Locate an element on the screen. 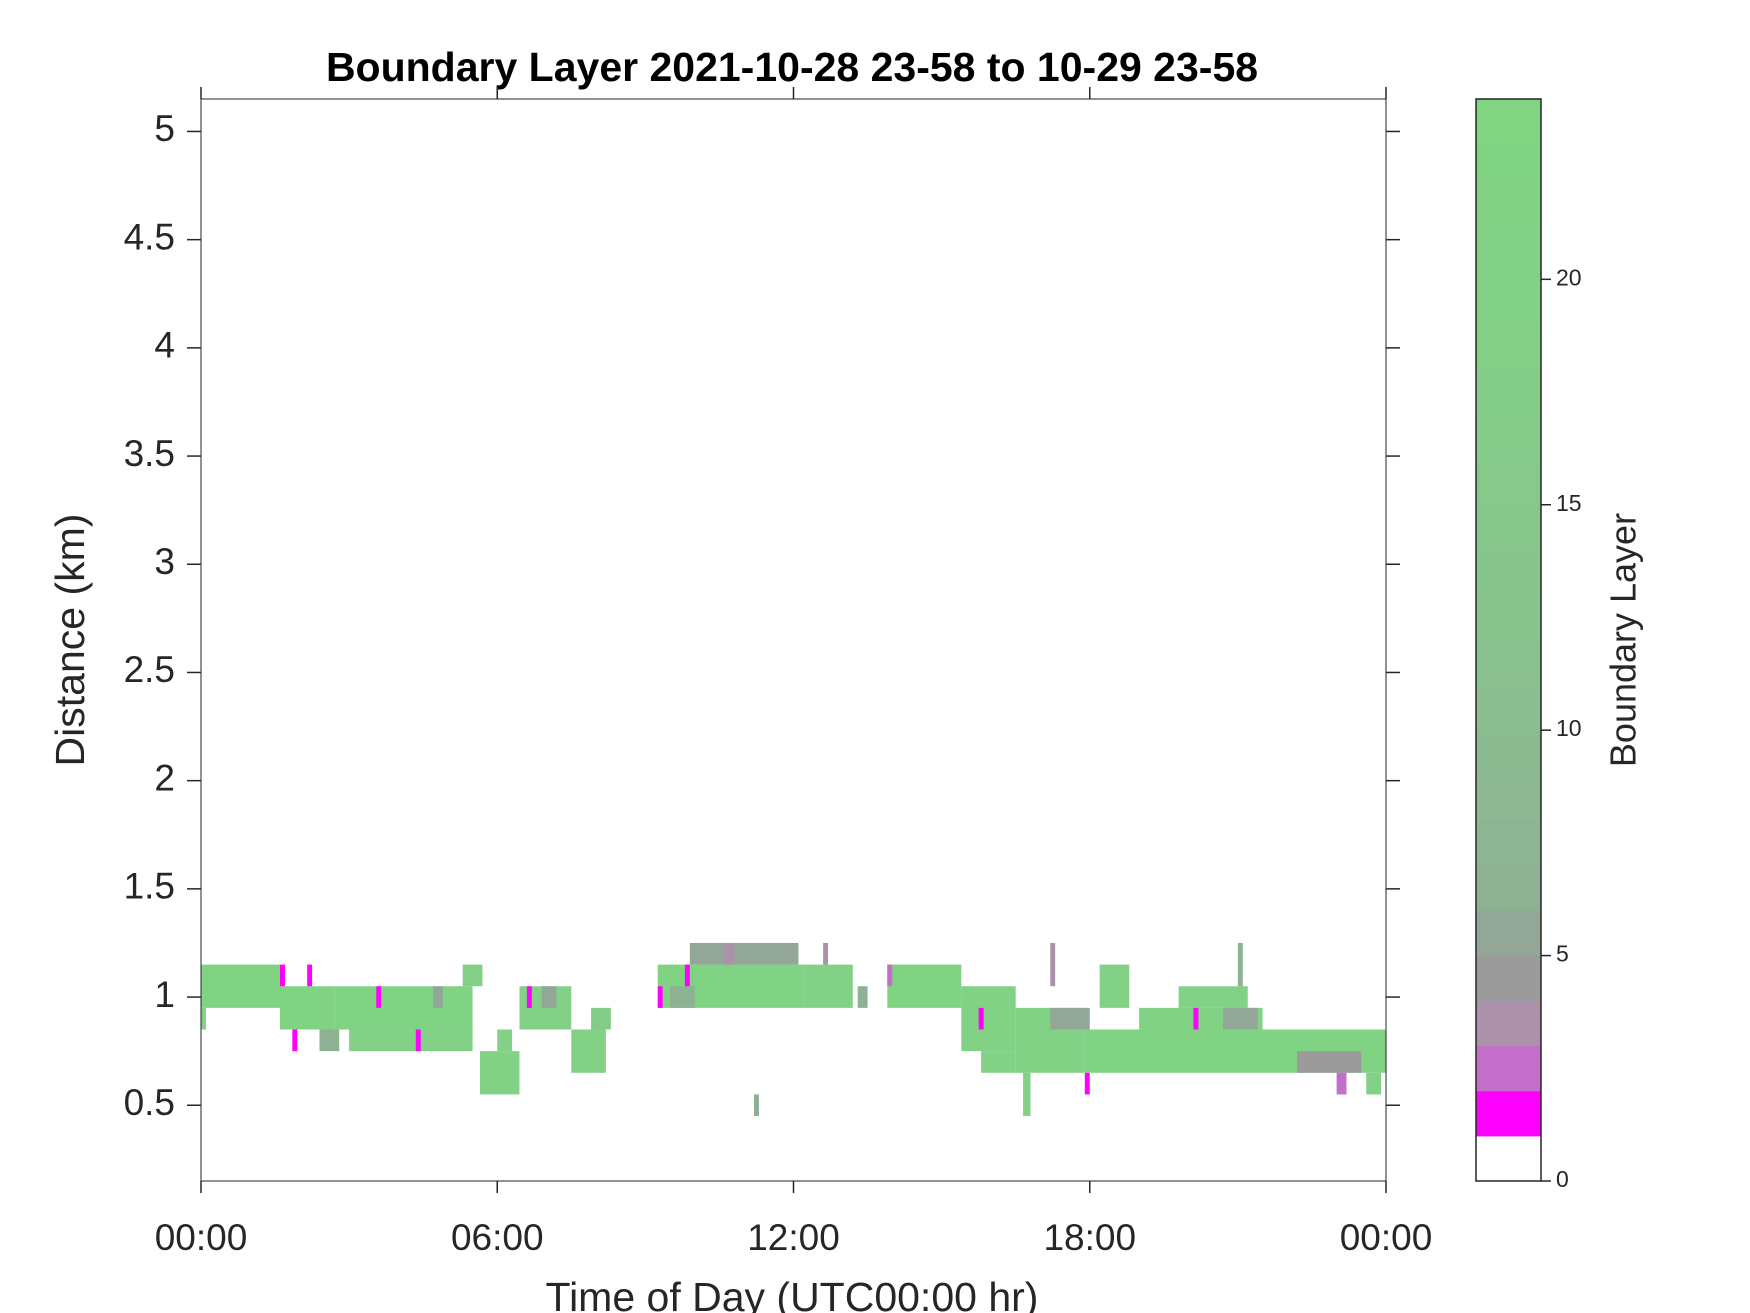 This screenshot has width=1750, height=1313. x-tick-label: 12:00 is located at coordinates (793, 1237).